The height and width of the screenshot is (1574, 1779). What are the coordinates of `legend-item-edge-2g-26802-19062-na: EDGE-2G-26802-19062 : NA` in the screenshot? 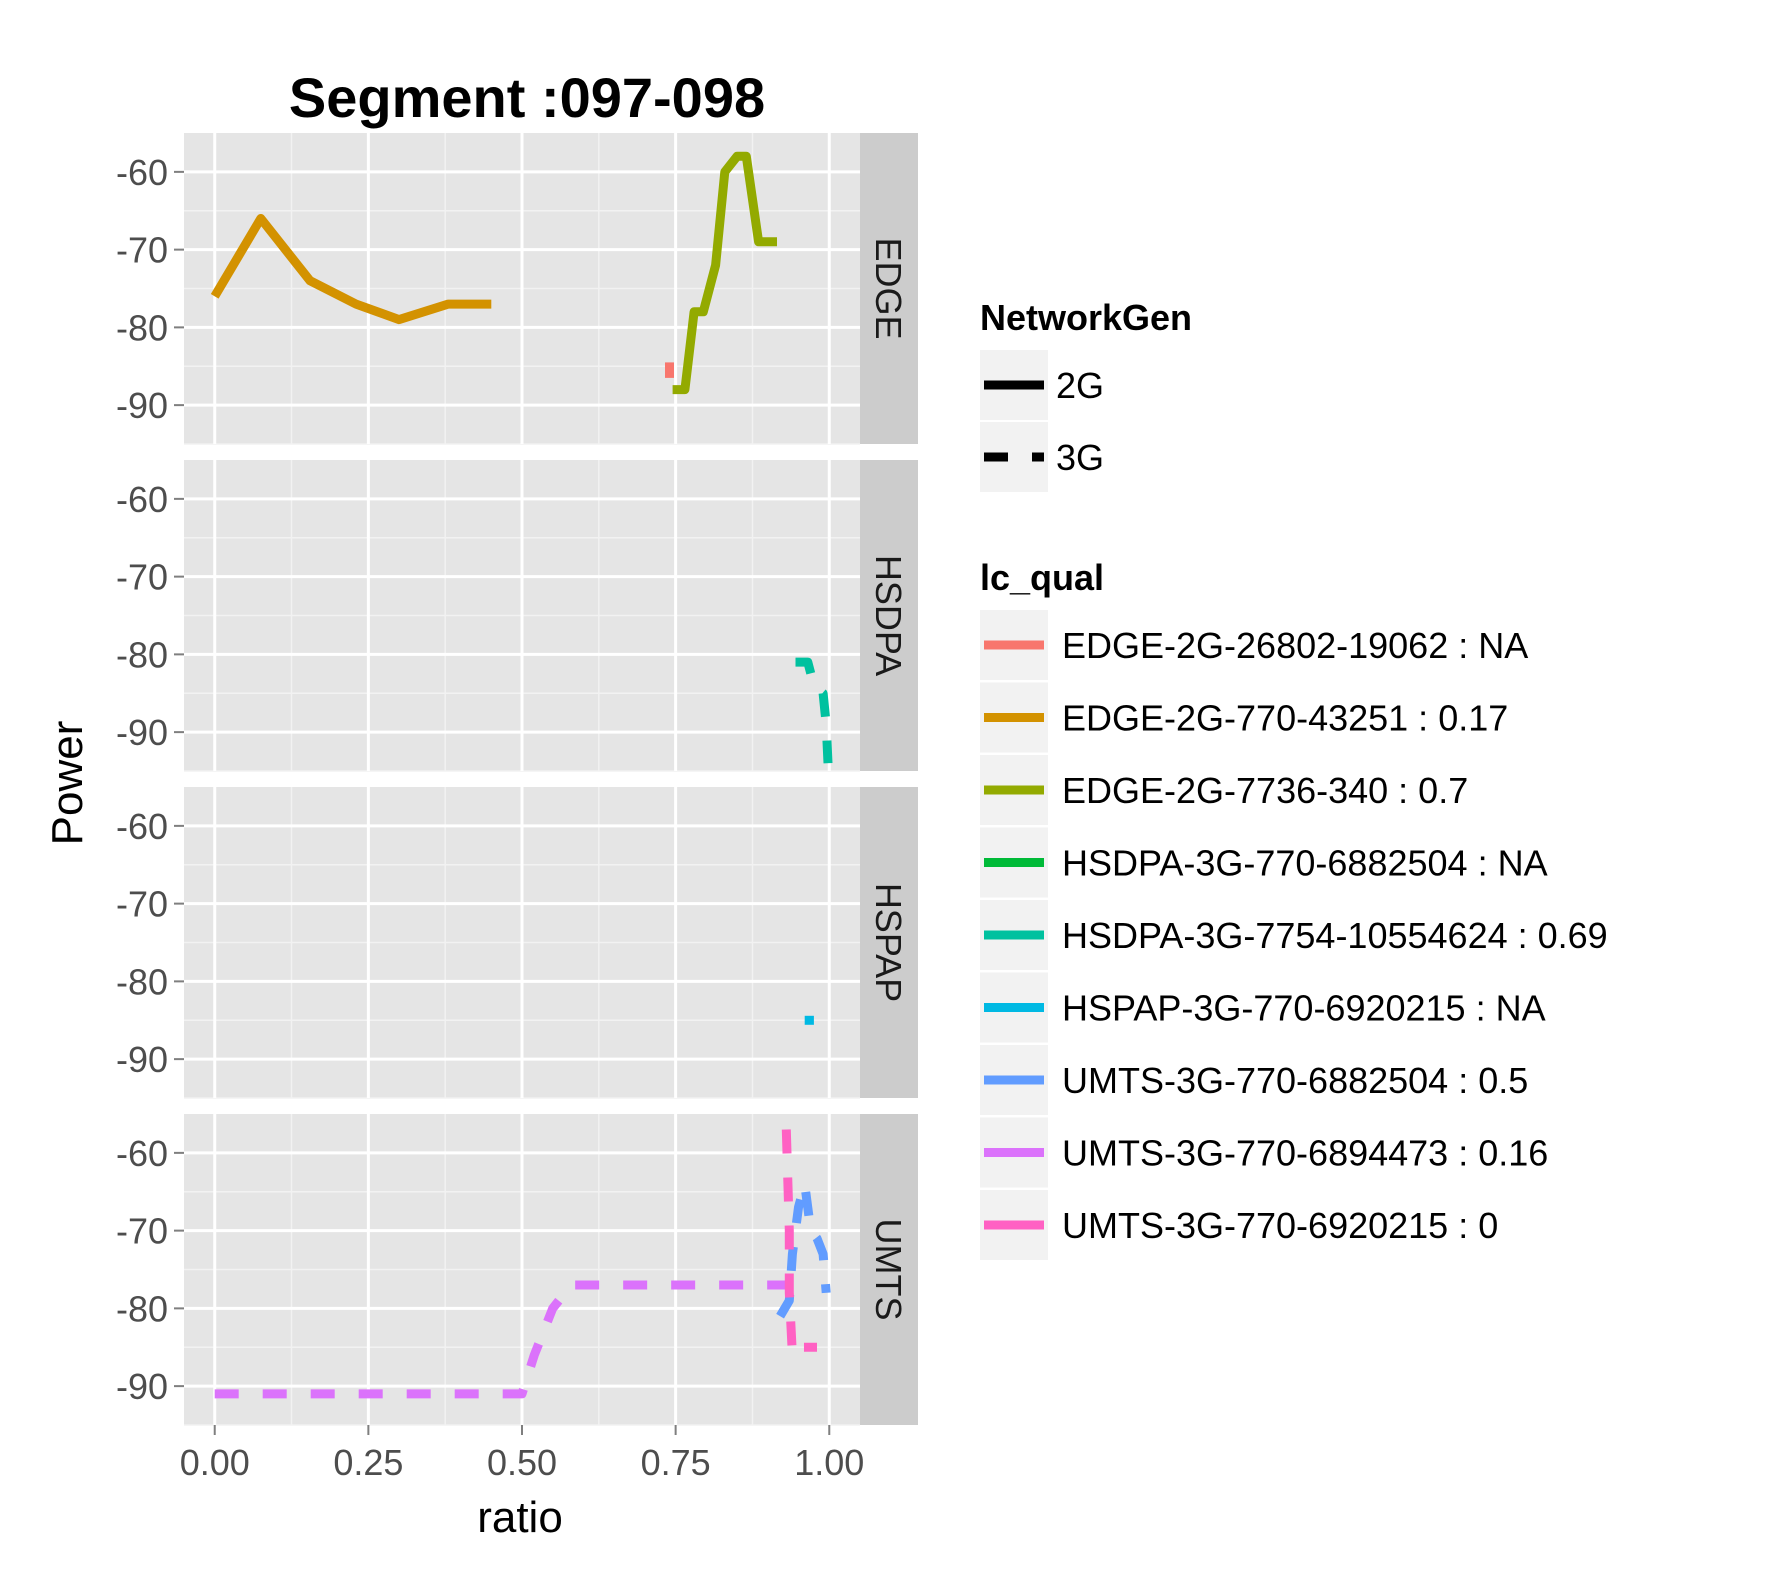 It's located at (1254, 645).